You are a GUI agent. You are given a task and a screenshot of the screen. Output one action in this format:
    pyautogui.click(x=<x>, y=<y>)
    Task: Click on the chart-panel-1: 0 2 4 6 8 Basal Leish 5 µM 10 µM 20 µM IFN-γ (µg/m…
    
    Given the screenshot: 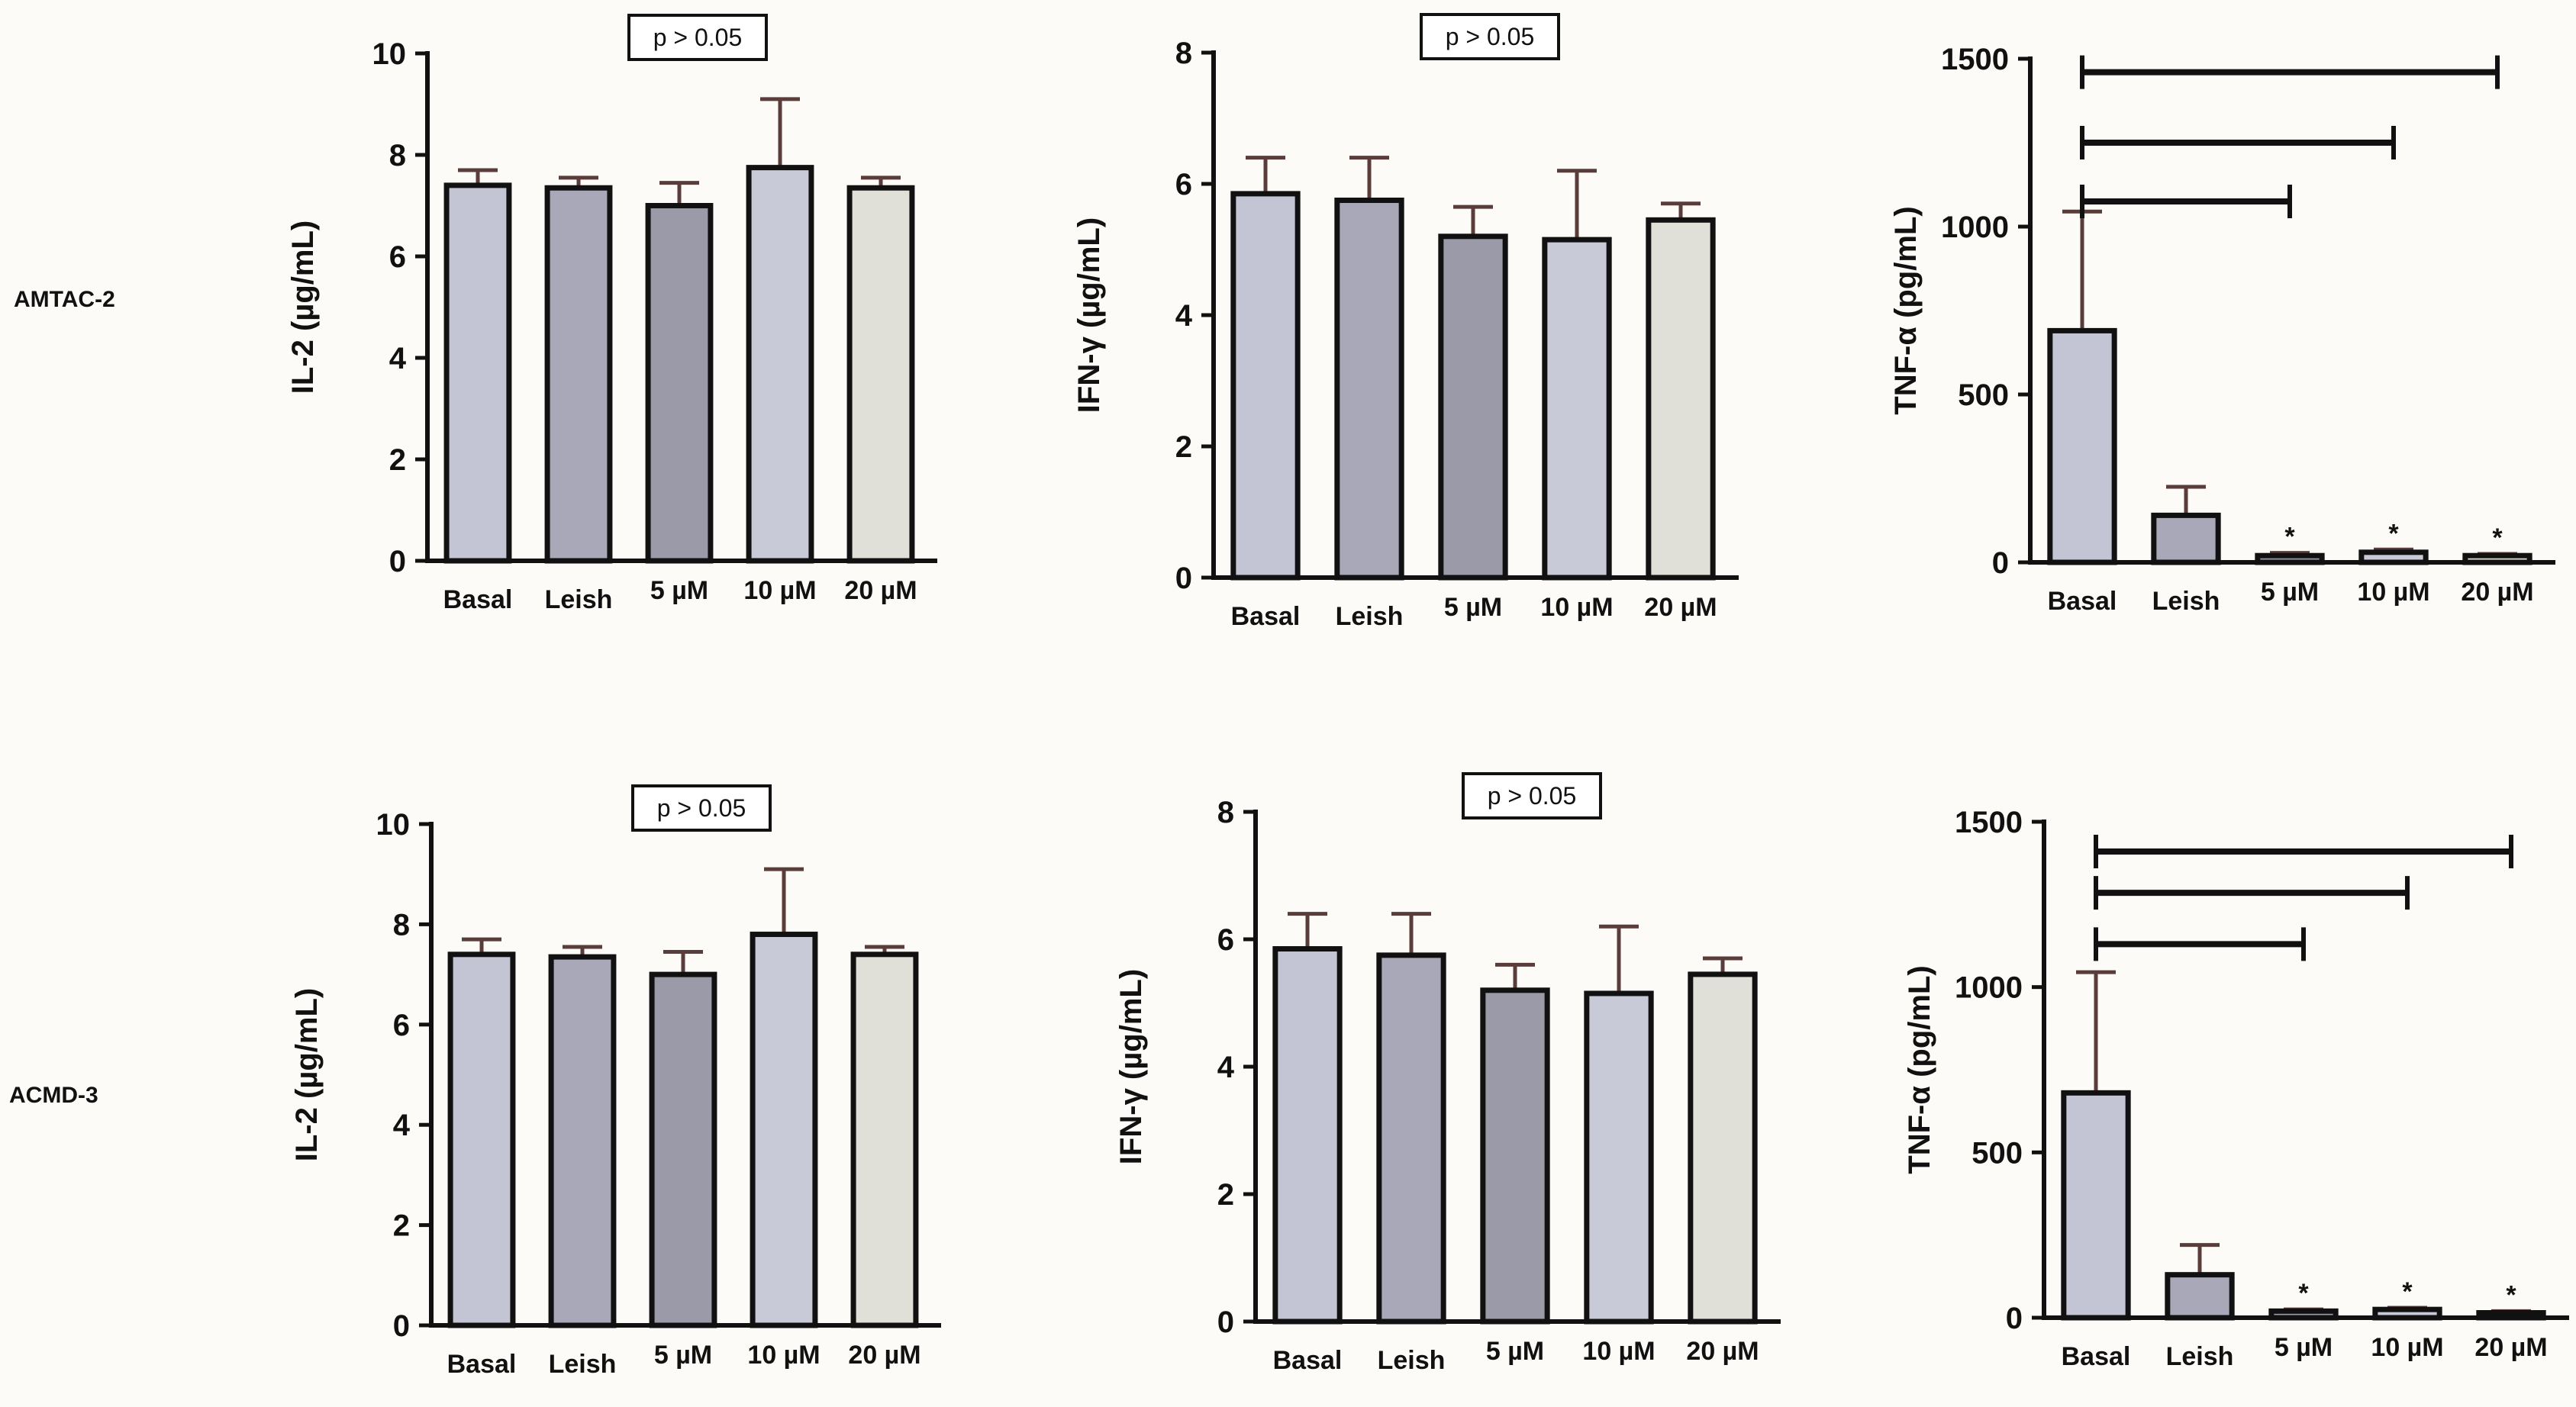 What is the action you would take?
    pyautogui.click(x=1405, y=322)
    